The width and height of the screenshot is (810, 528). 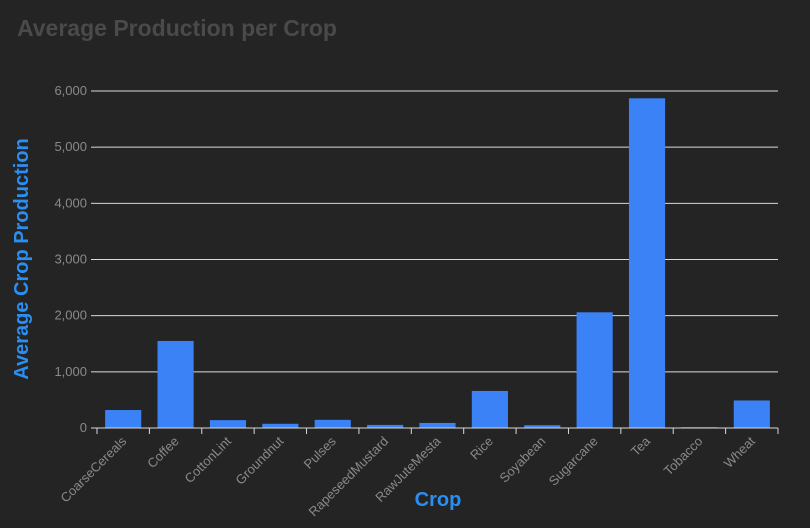 What do you see at coordinates (647, 263) in the screenshot?
I see `bar-tea` at bounding box center [647, 263].